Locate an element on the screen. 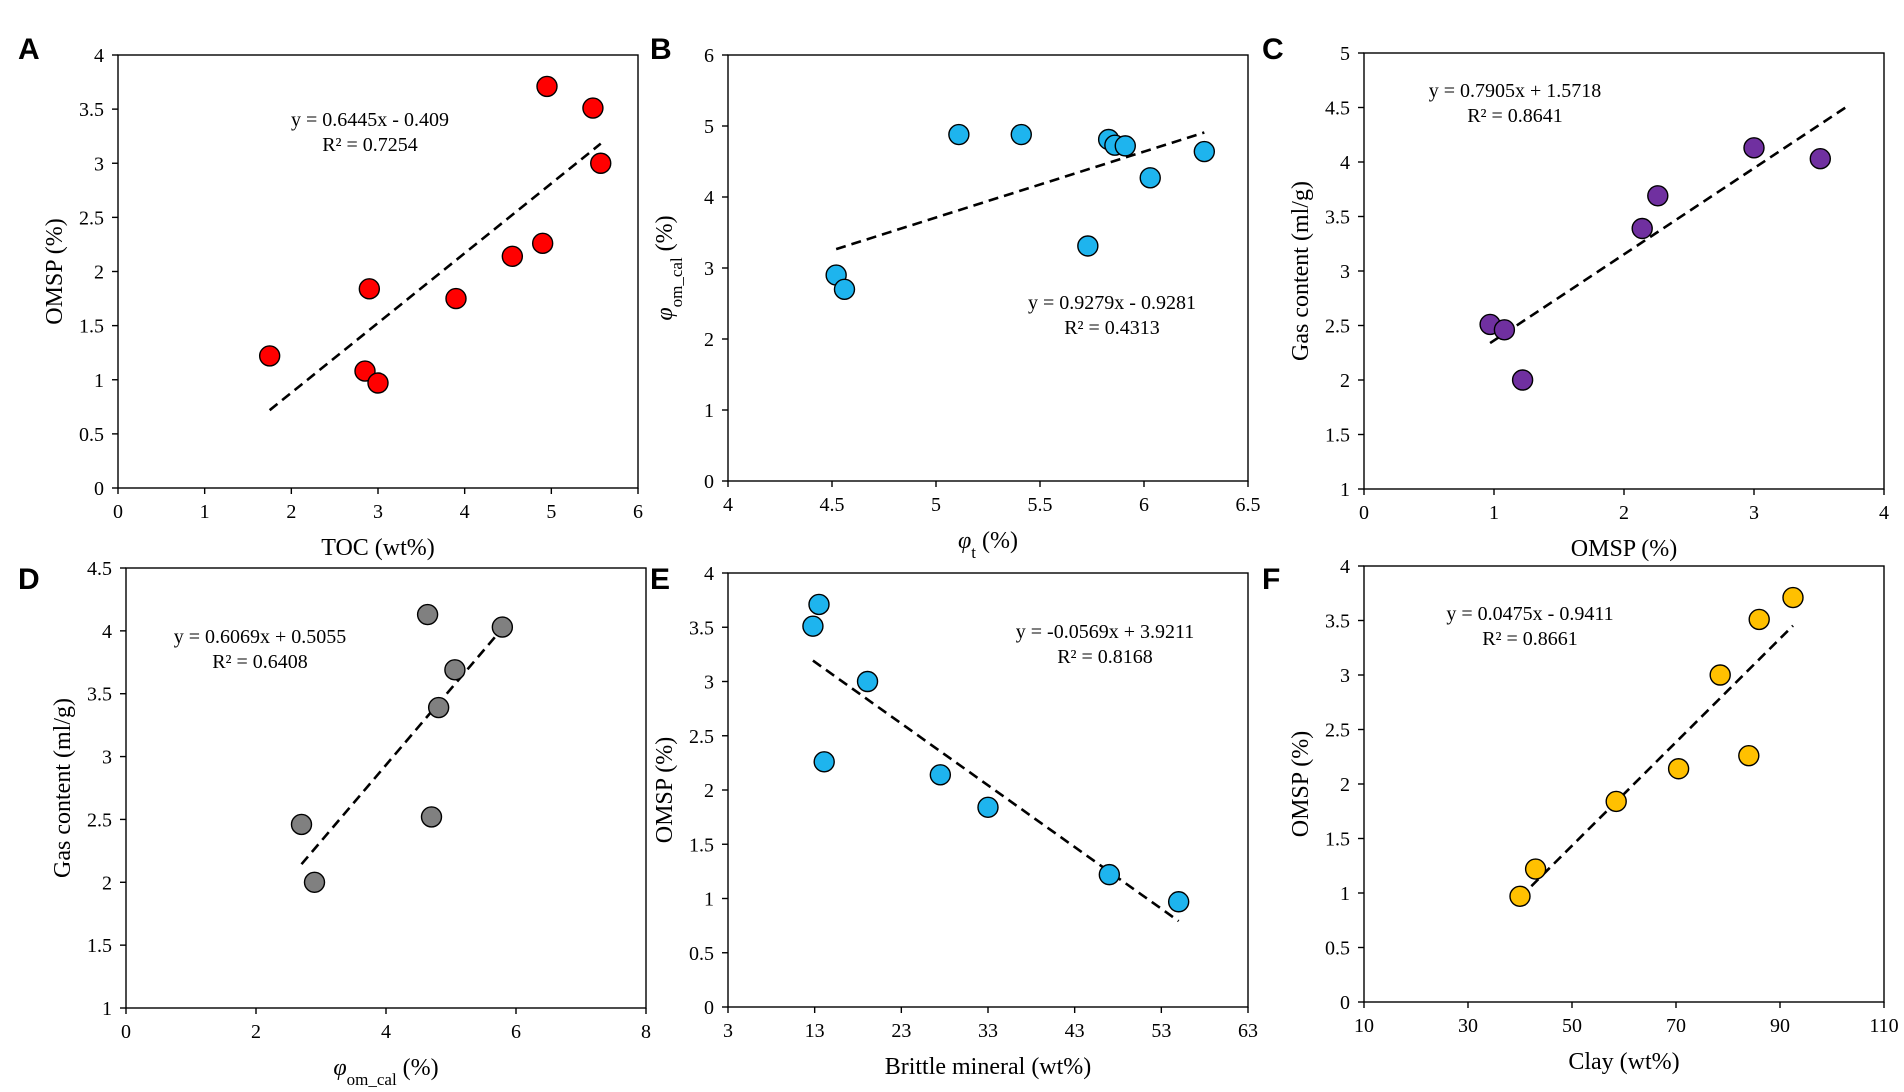  plot-frame is located at coordinates (1624, 784).